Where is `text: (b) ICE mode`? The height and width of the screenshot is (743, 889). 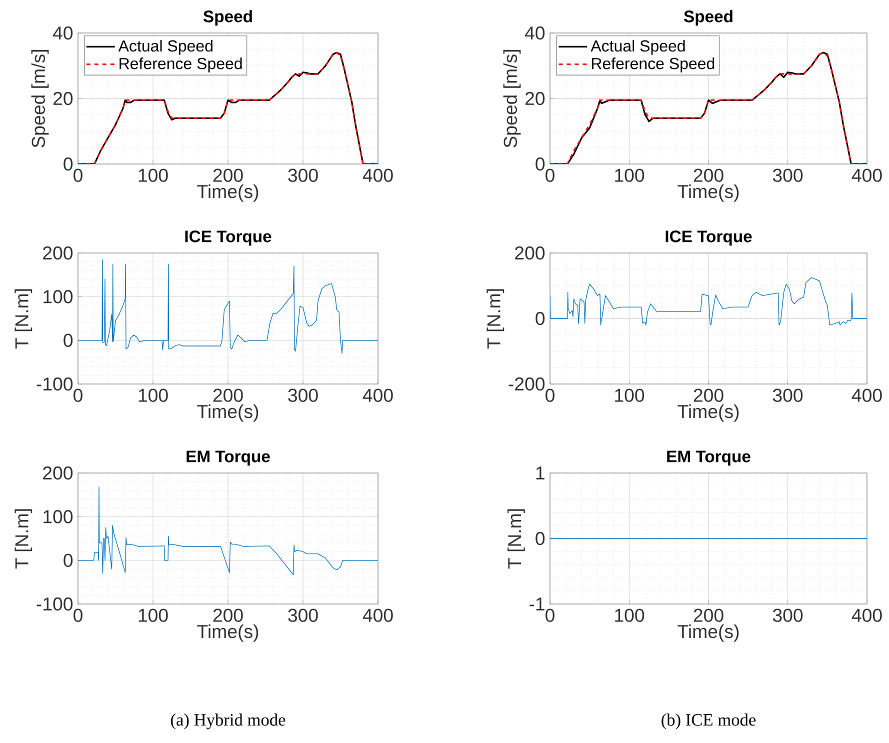
text: (b) ICE mode is located at coordinates (709, 722).